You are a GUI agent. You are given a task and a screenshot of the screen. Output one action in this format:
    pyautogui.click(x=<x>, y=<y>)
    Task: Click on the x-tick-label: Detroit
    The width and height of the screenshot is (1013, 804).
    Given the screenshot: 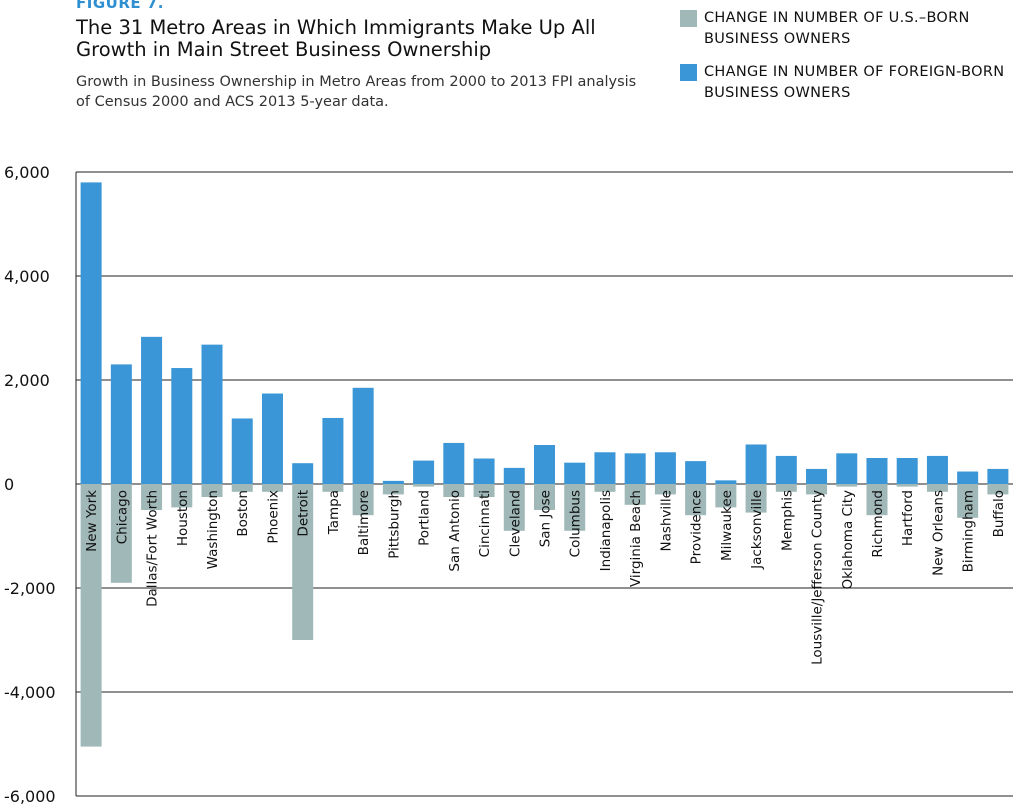 What is the action you would take?
    pyautogui.click(x=304, y=513)
    